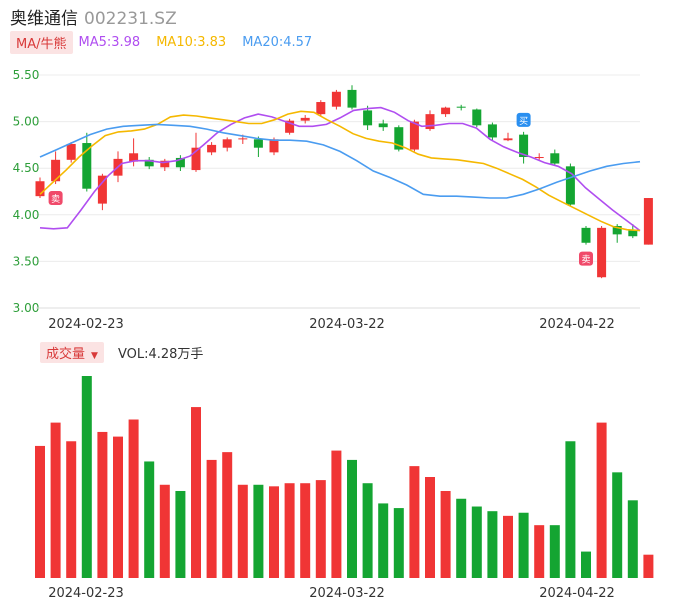  Describe the element at coordinates (347, 593) in the screenshot. I see `volume-x-tick-label: 2024-03-22` at that location.